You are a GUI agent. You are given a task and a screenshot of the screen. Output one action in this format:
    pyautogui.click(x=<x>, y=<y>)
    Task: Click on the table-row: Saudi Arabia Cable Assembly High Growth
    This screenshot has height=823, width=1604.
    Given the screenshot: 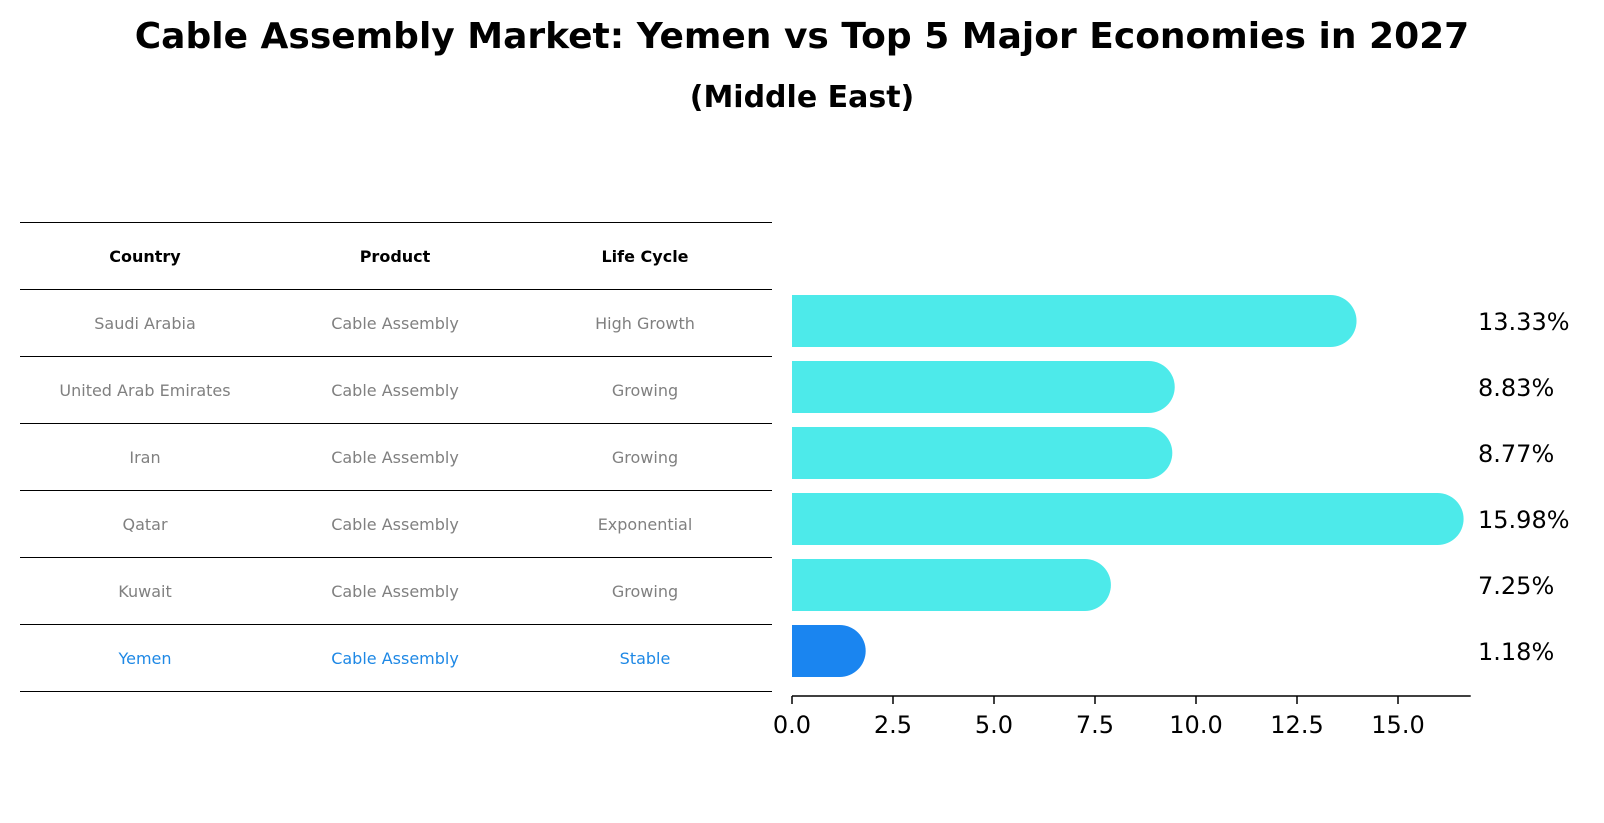 What is the action you would take?
    pyautogui.click(x=396, y=322)
    